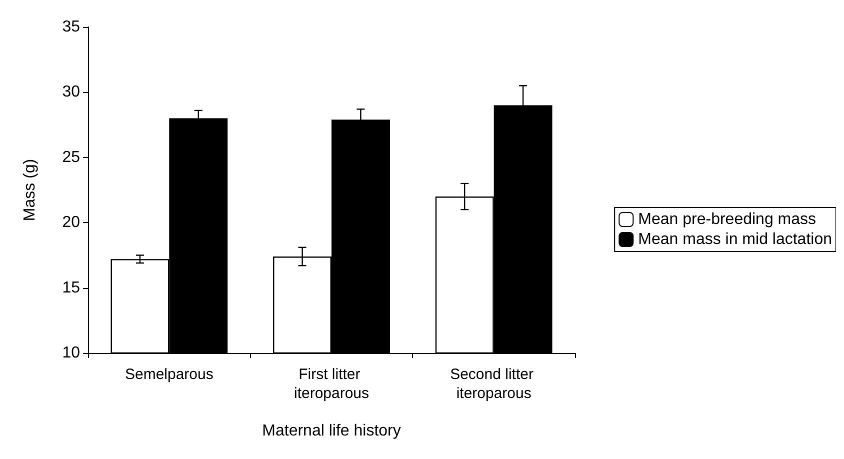 This screenshot has width=844, height=459. Describe the element at coordinates (30, 190) in the screenshot. I see `y-axis-title: Mass (g)` at that location.